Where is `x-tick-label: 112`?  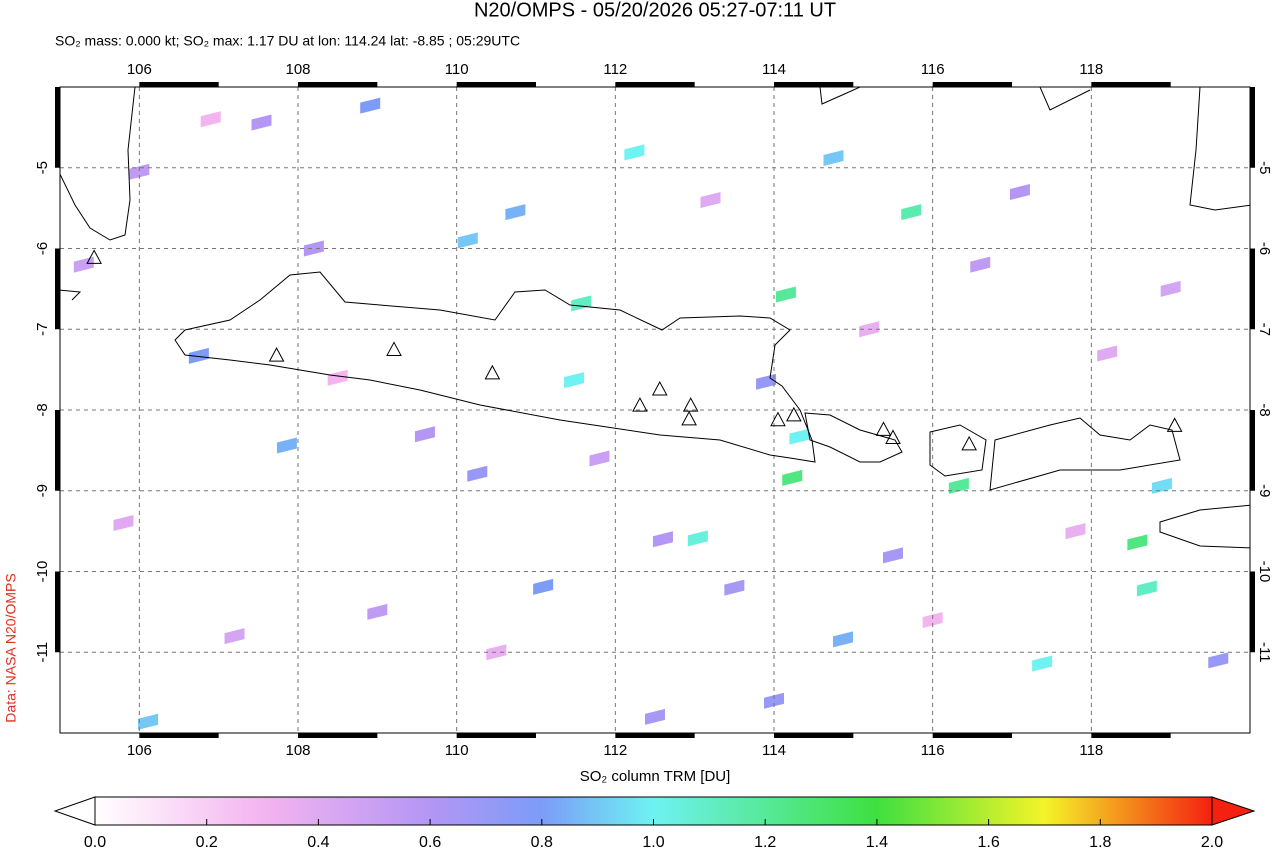 x-tick-label: 112 is located at coordinates (615, 69).